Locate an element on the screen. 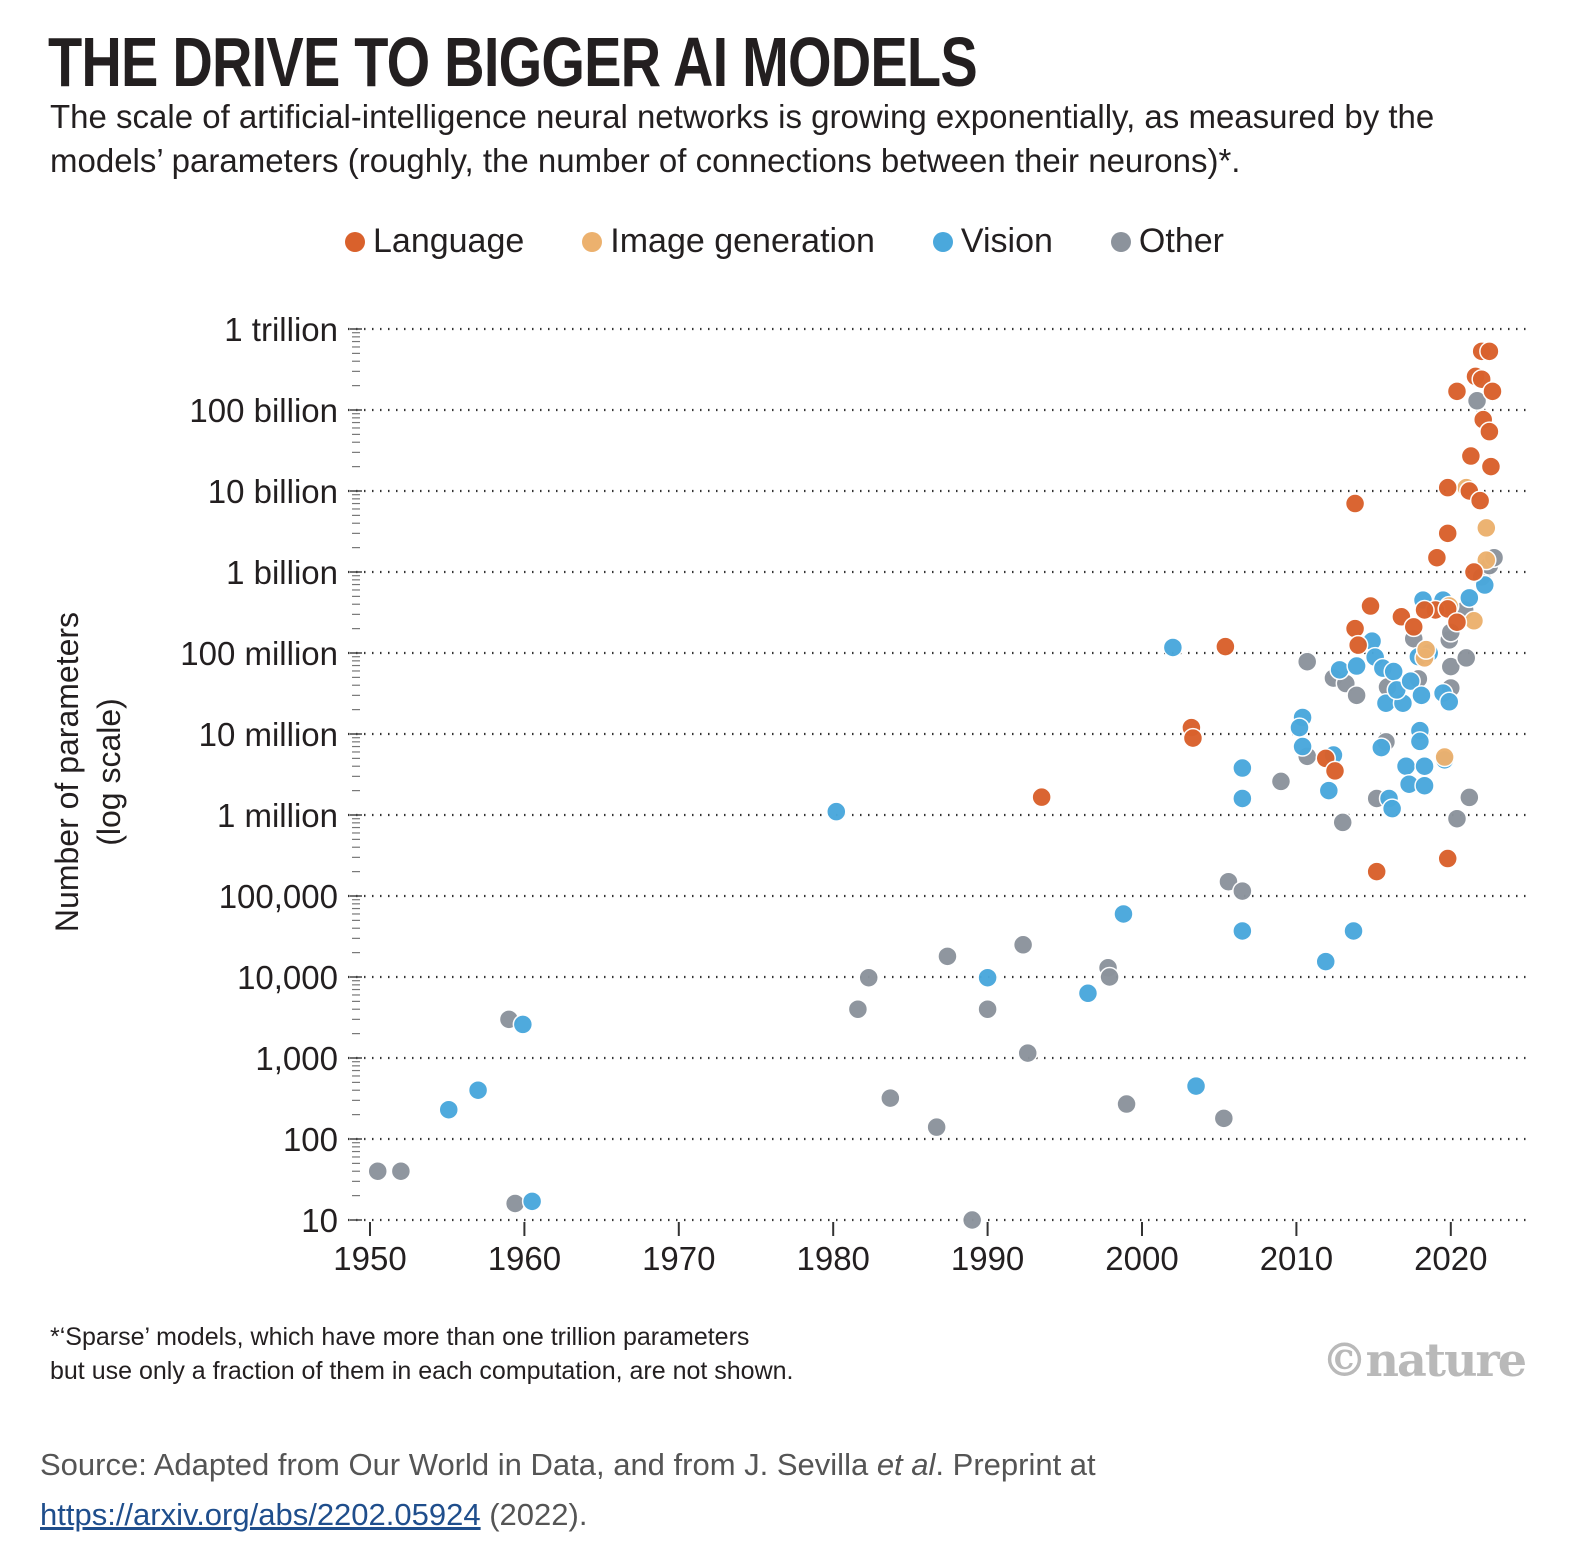  x-tick-label: 2000 is located at coordinates (1141, 1258).